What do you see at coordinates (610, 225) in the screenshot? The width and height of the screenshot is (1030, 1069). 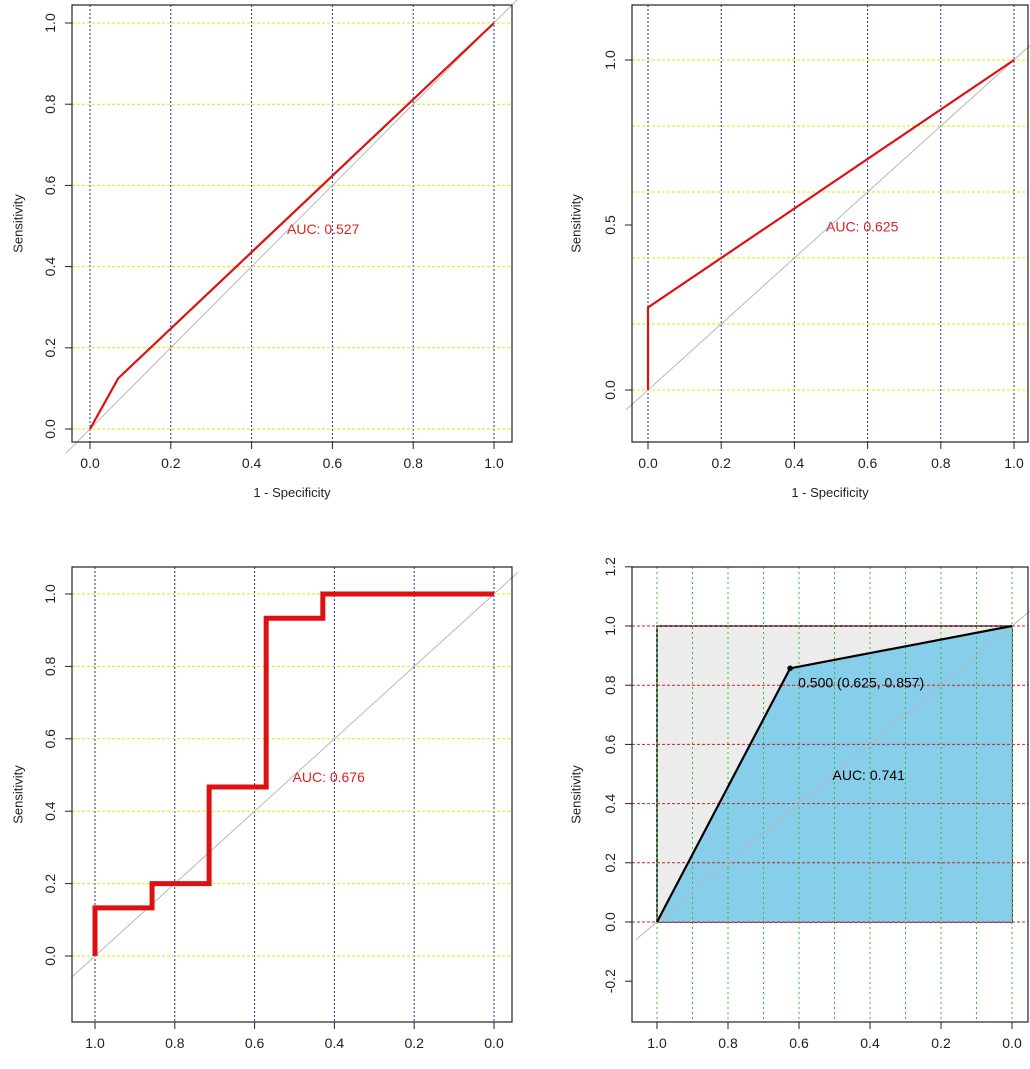 I see `y-tick-label: 0.5` at bounding box center [610, 225].